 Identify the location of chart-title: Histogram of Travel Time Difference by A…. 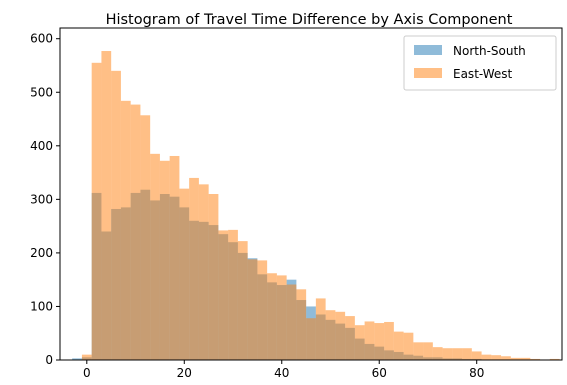
(309, 20).